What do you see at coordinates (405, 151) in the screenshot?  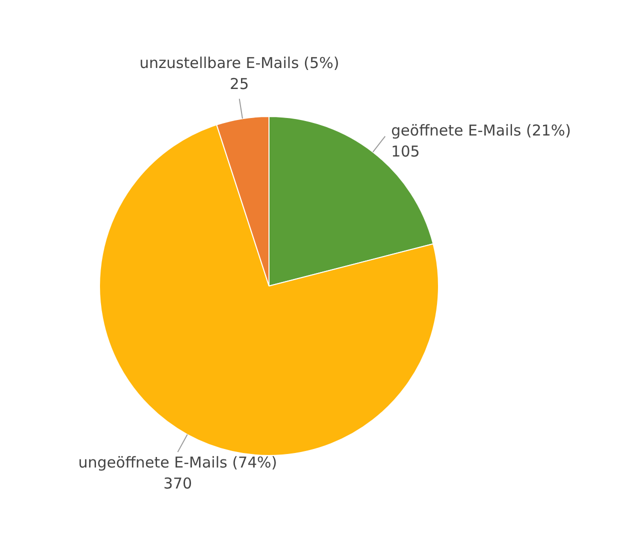 I see `data-label: 105` at bounding box center [405, 151].